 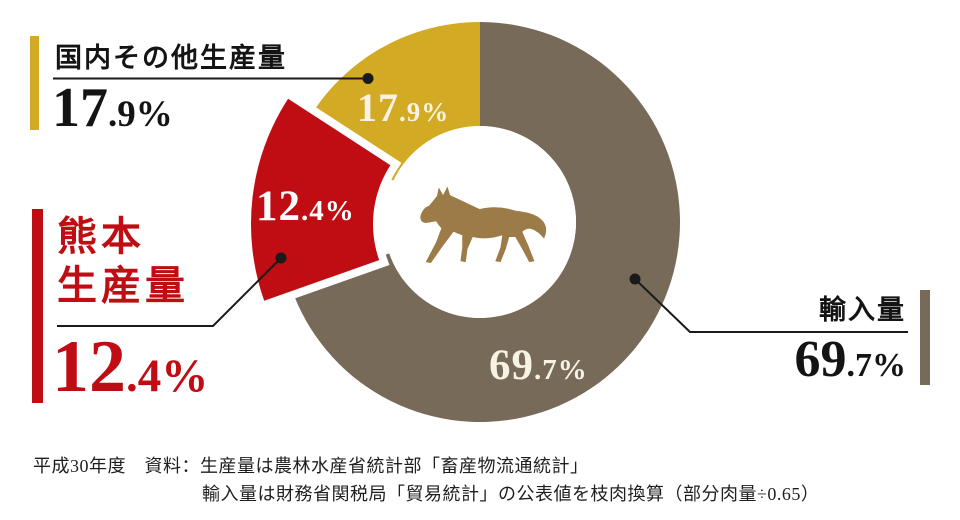 I want to click on slice-kumamoto, so click(x=322, y=199).